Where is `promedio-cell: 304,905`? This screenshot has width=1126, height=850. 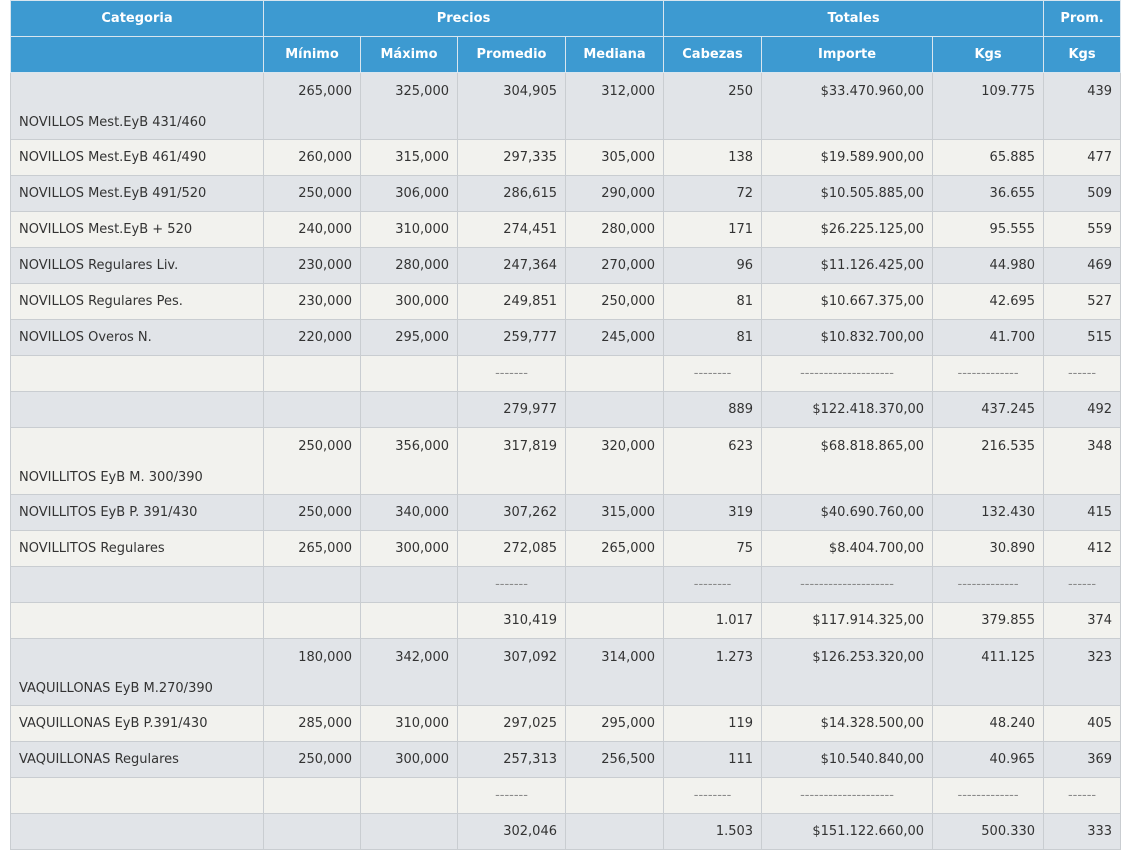
promedio-cell: 304,905 is located at coordinates (511, 106).